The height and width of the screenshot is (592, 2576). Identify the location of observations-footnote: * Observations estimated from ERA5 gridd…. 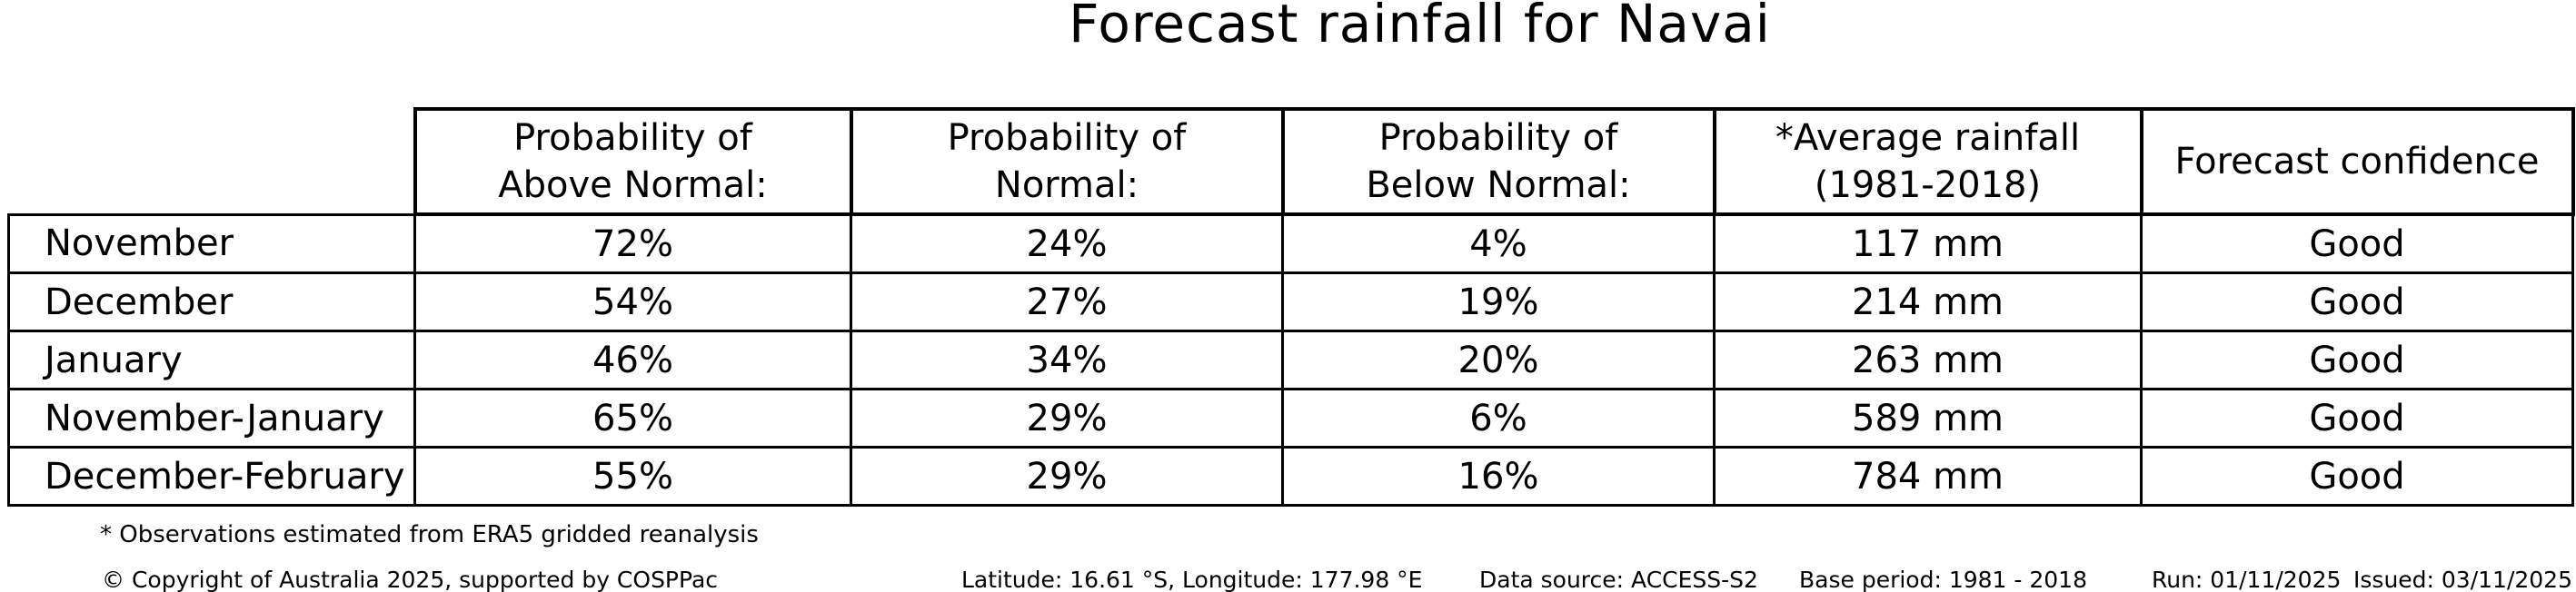
(429, 534).